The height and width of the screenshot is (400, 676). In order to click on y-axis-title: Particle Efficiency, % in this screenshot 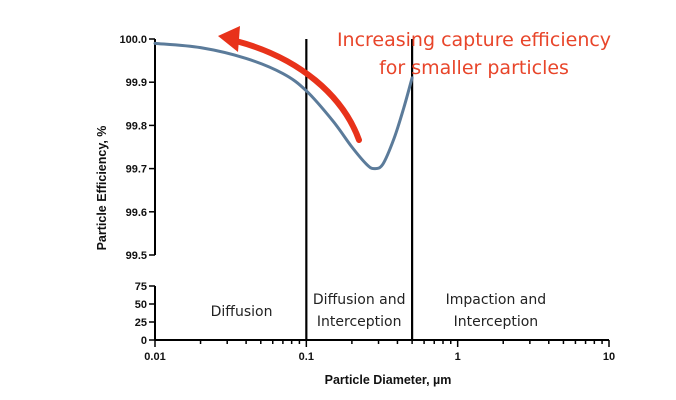, I will do `click(102, 188)`.